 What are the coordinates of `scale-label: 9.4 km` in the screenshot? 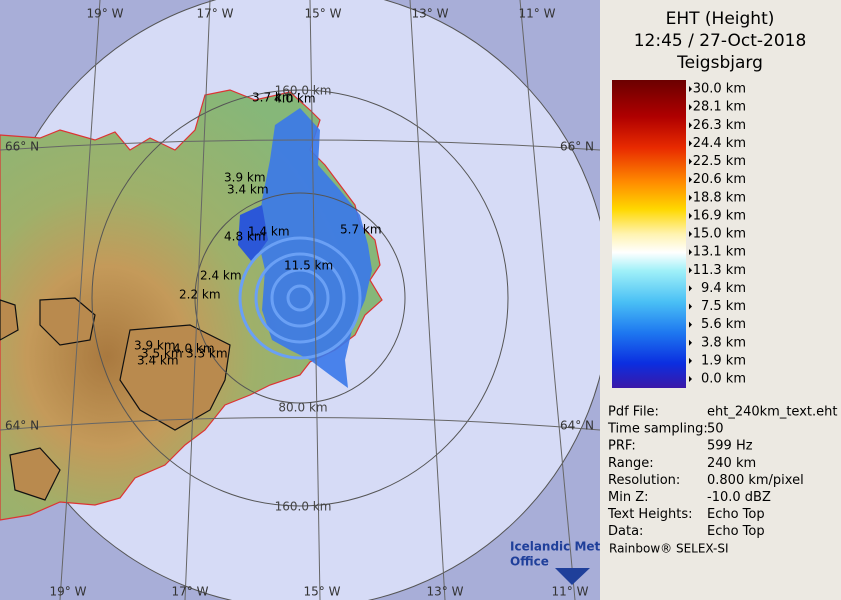 It's located at (723, 288).